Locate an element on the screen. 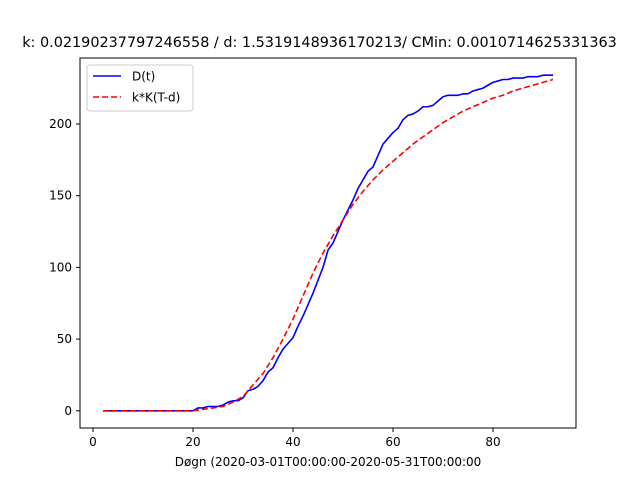 The image size is (639, 478). y-tick-label: 50 is located at coordinates (64, 339).